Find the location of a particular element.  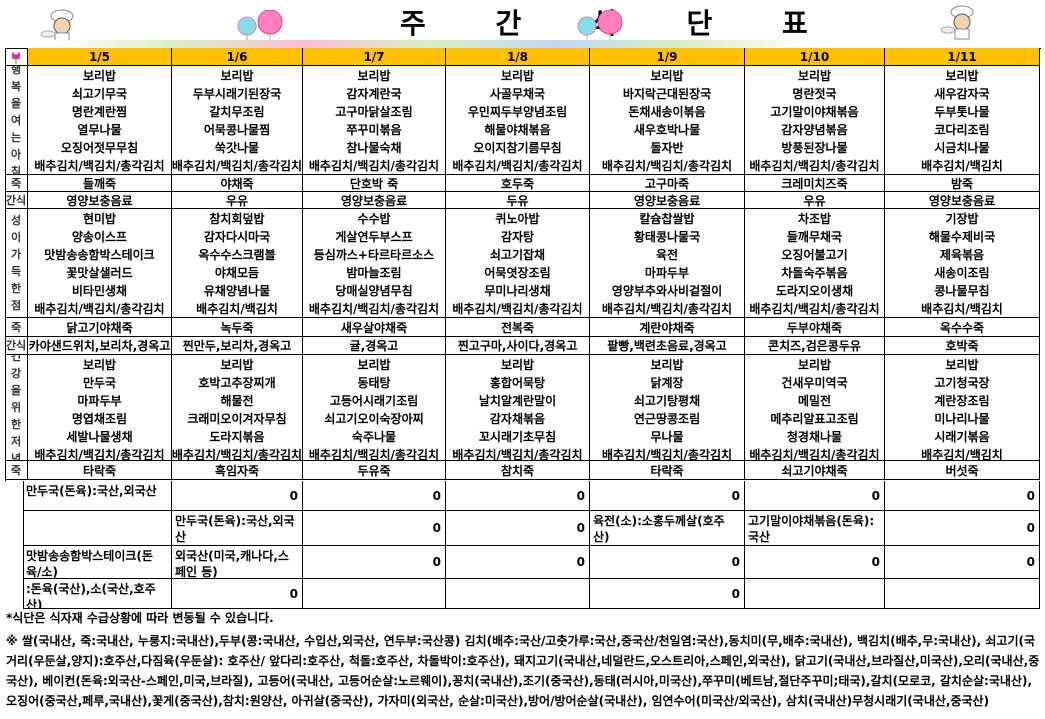

row-label-text: 행복을여는아침 is located at coordinates (16, 120).